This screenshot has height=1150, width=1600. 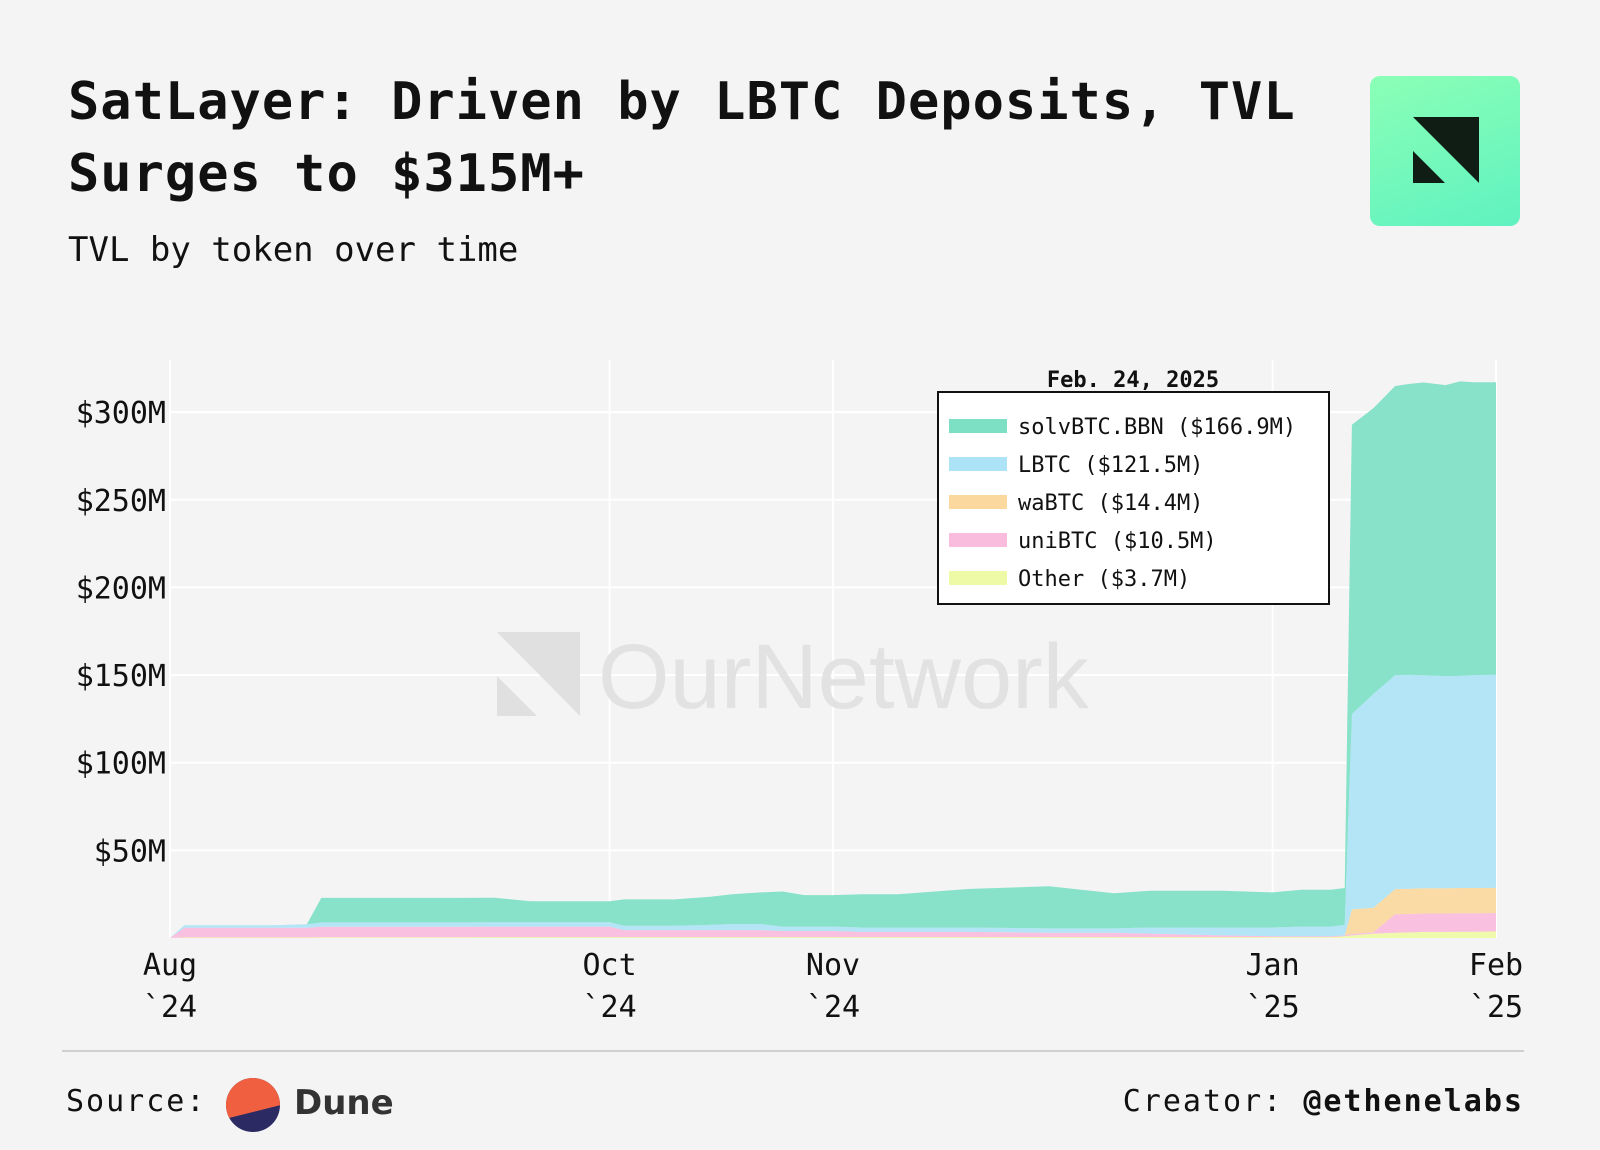 What do you see at coordinates (121, 588) in the screenshot?
I see `y-tick-label: $200M` at bounding box center [121, 588].